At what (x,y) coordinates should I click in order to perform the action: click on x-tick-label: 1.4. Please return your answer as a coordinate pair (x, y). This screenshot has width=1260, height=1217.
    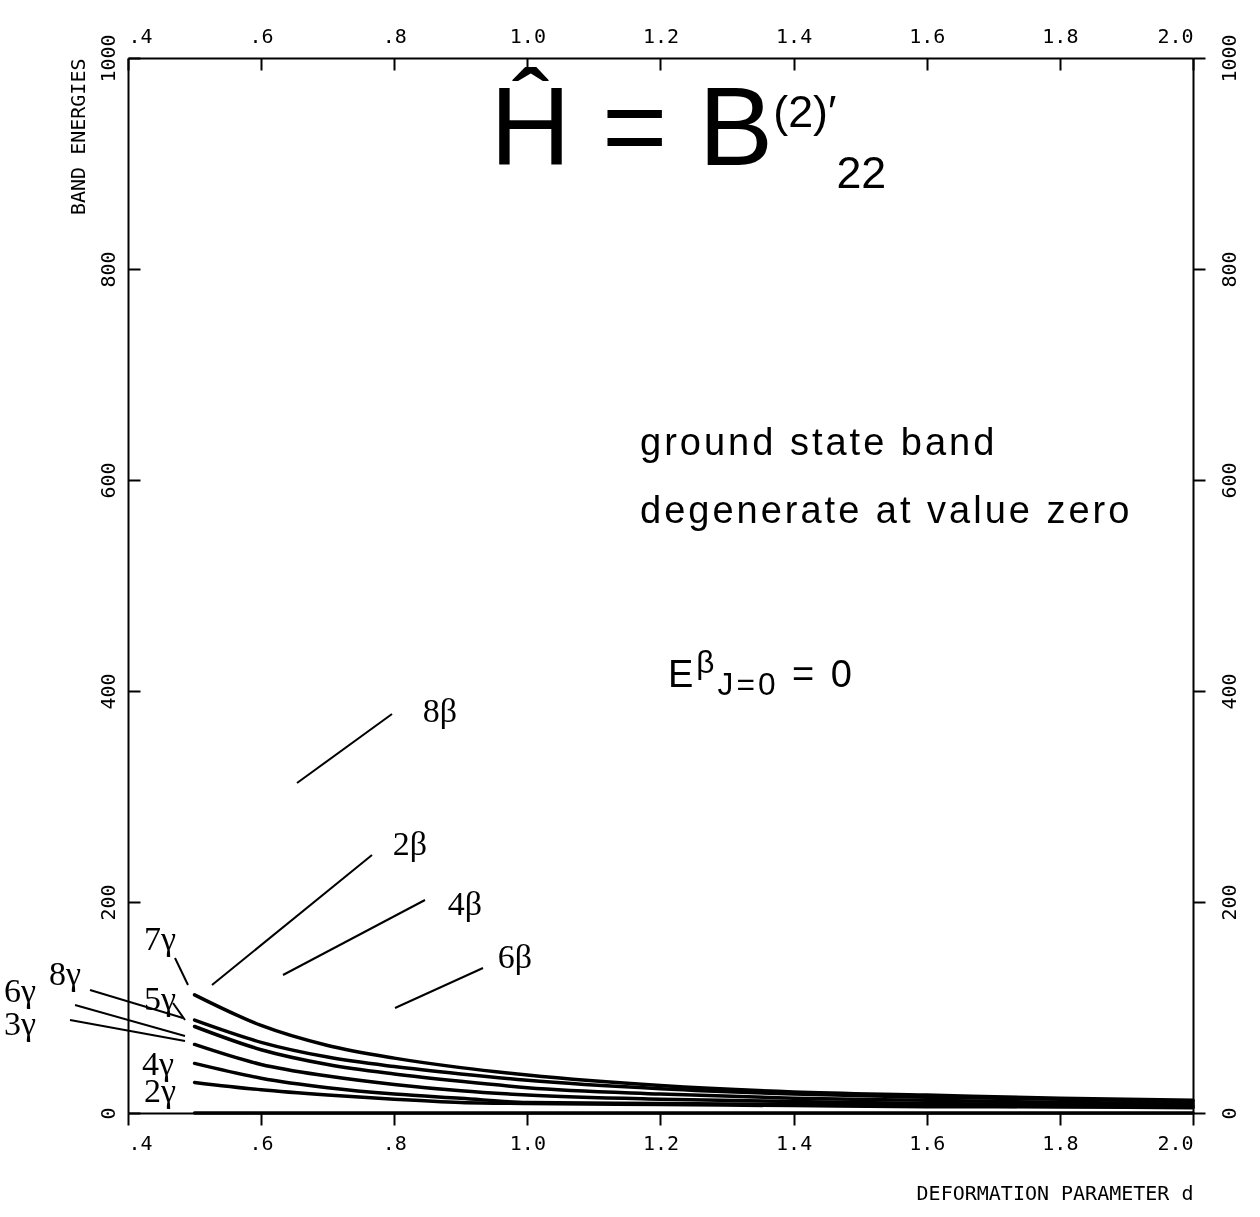
    Looking at the image, I should click on (794, 35).